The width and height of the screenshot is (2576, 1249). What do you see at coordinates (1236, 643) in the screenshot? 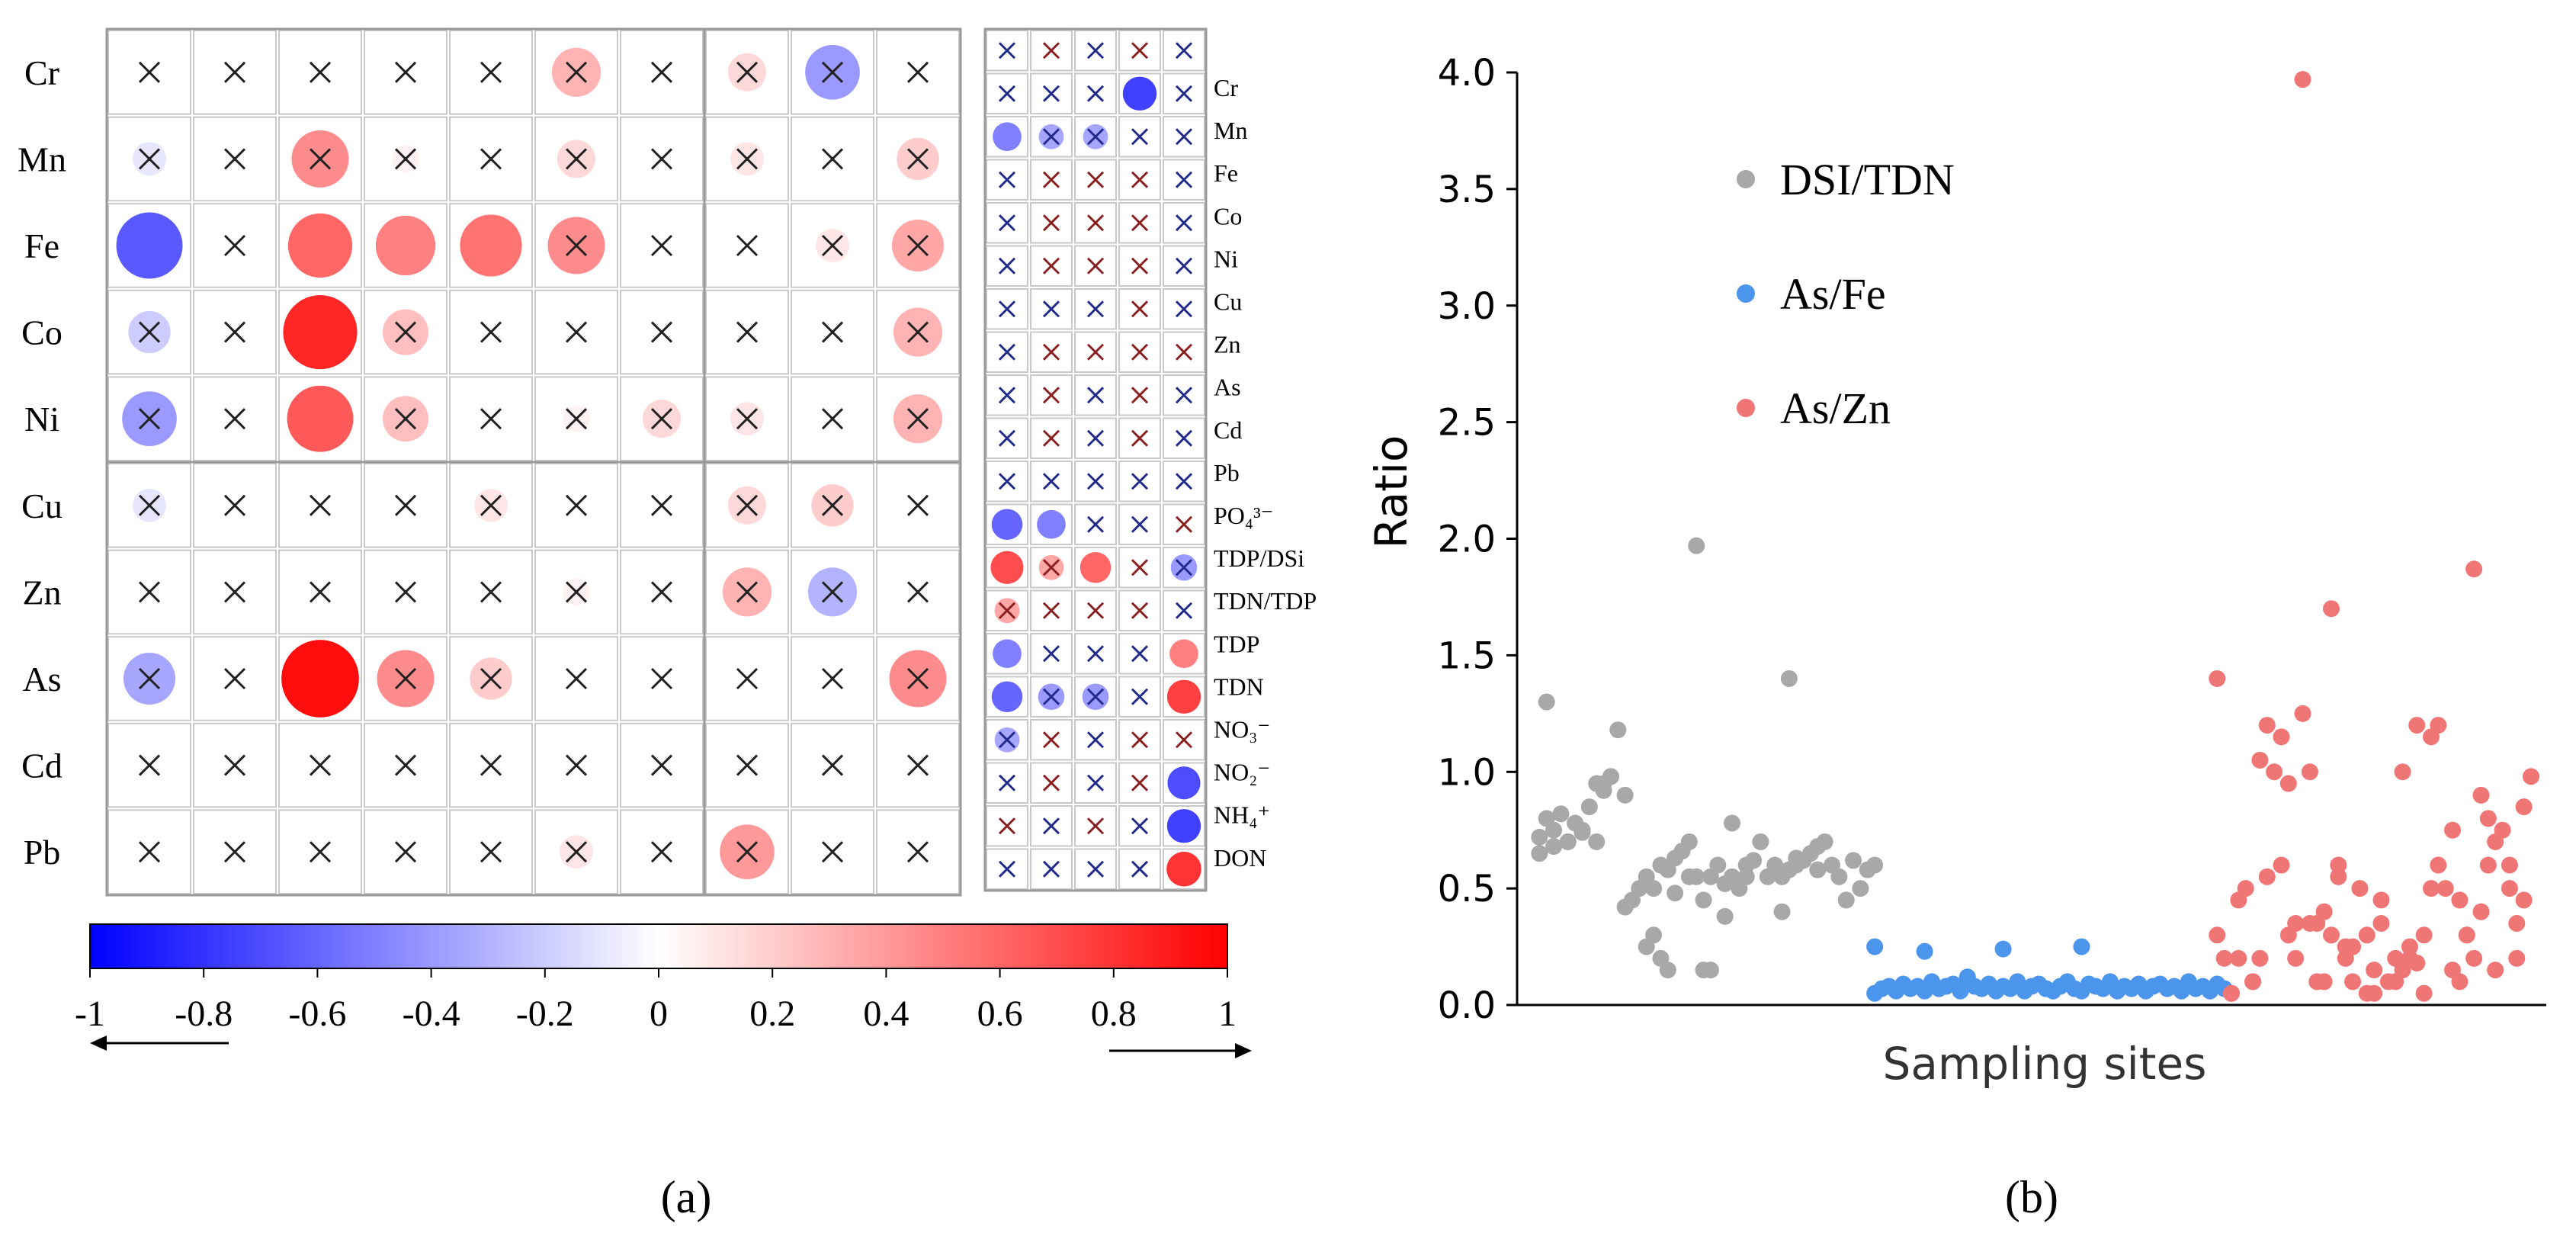
I see `side-row-label: TDP` at bounding box center [1236, 643].